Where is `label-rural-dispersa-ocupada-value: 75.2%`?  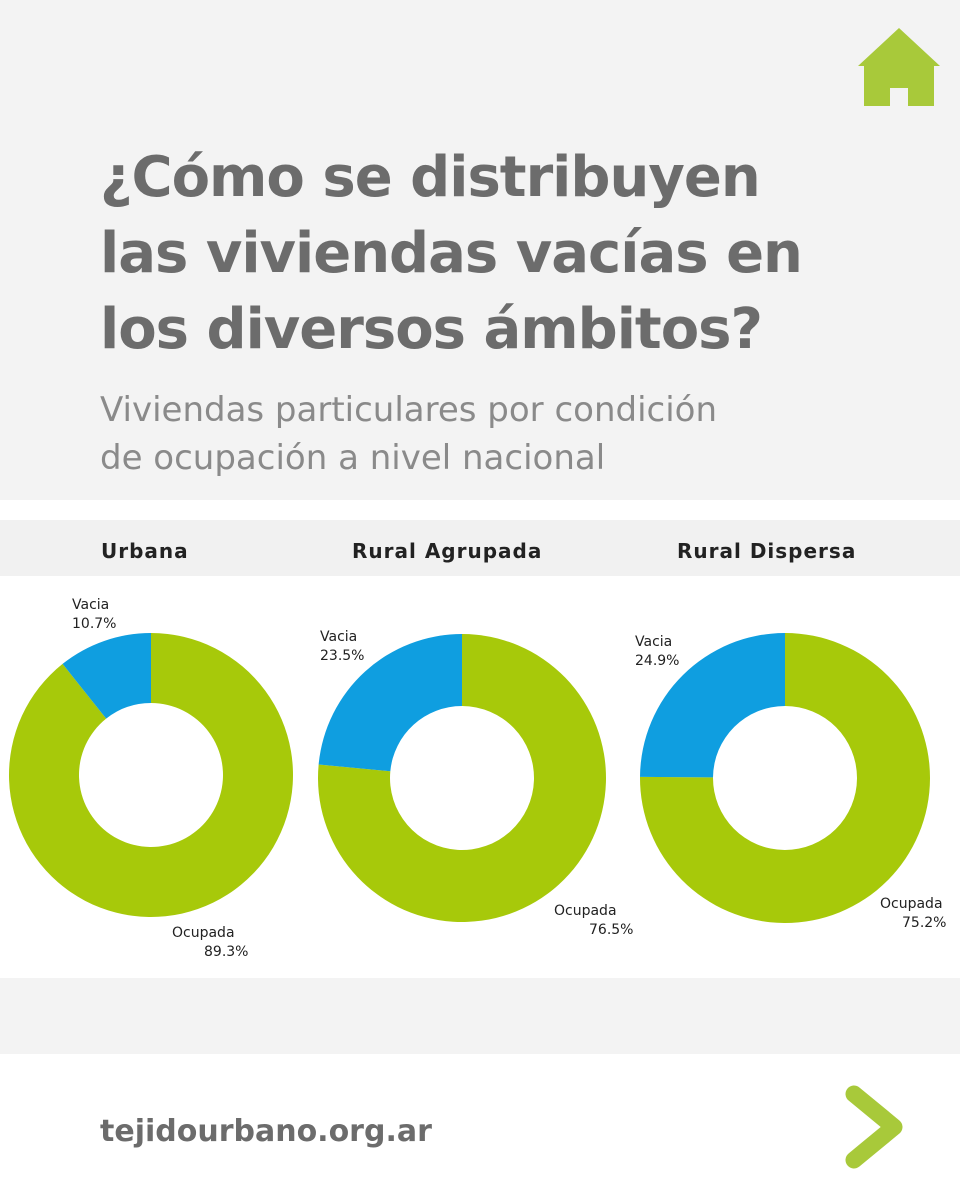 label-rural-dispersa-ocupada-value: 75.2% is located at coordinates (924, 923).